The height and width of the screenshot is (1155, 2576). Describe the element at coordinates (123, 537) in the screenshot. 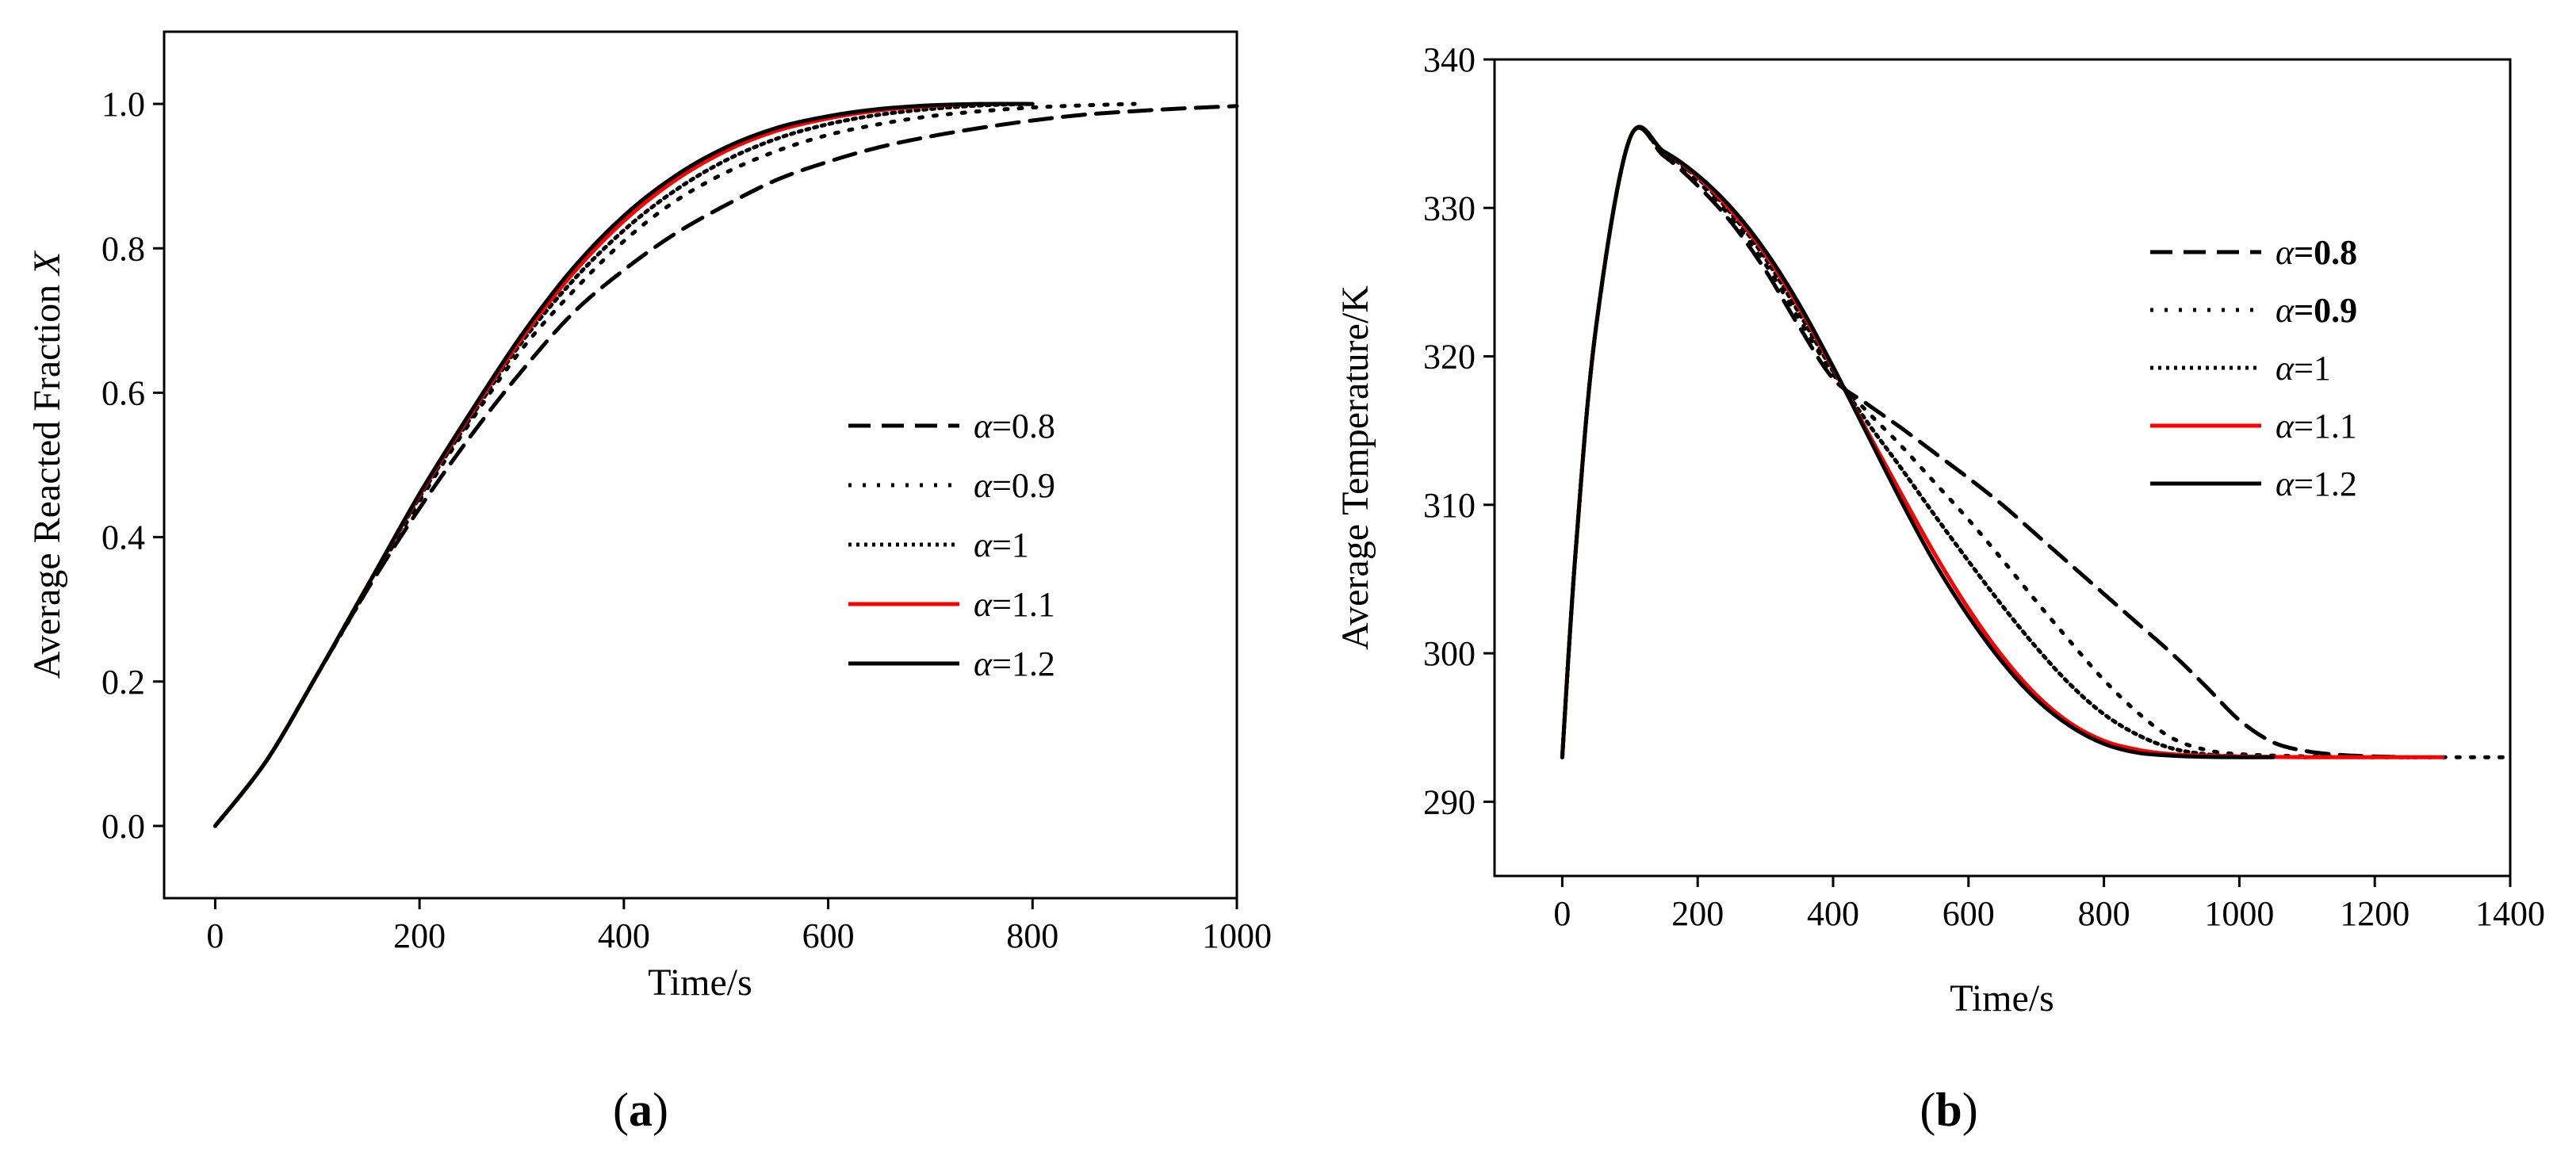

I see `y-tick-label: 0.4` at that location.